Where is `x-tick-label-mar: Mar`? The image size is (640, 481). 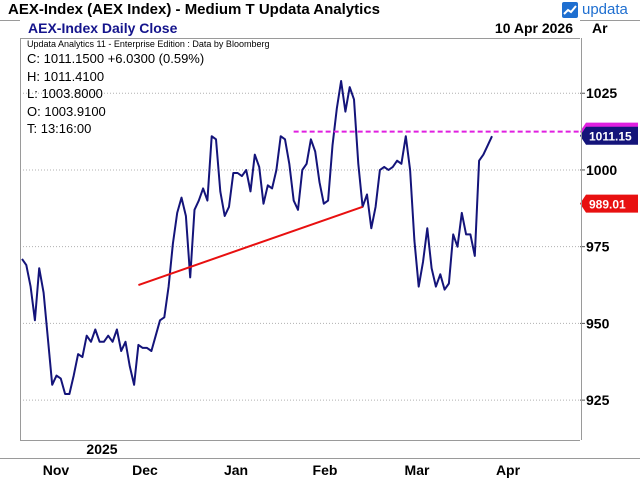 x-tick-label-mar: Mar is located at coordinates (417, 470).